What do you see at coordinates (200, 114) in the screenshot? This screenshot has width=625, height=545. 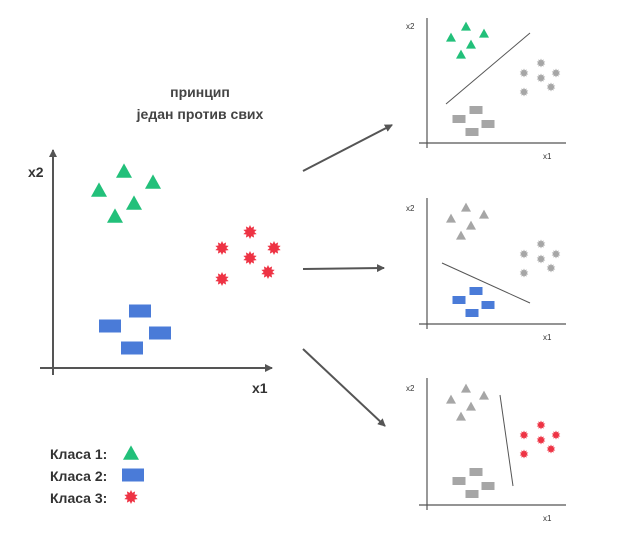 I see `title-line-2: један против свих` at bounding box center [200, 114].